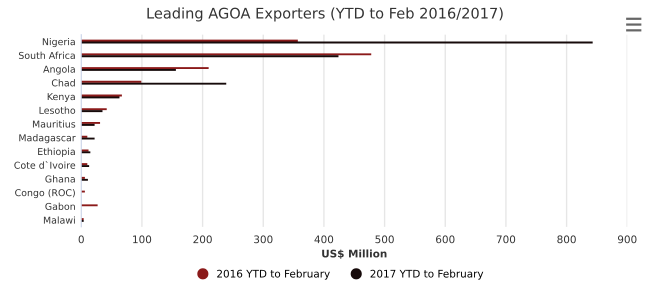  Describe the element at coordinates (45, 165) in the screenshot. I see `y-tick-label: Cote d`Ivoire` at that location.